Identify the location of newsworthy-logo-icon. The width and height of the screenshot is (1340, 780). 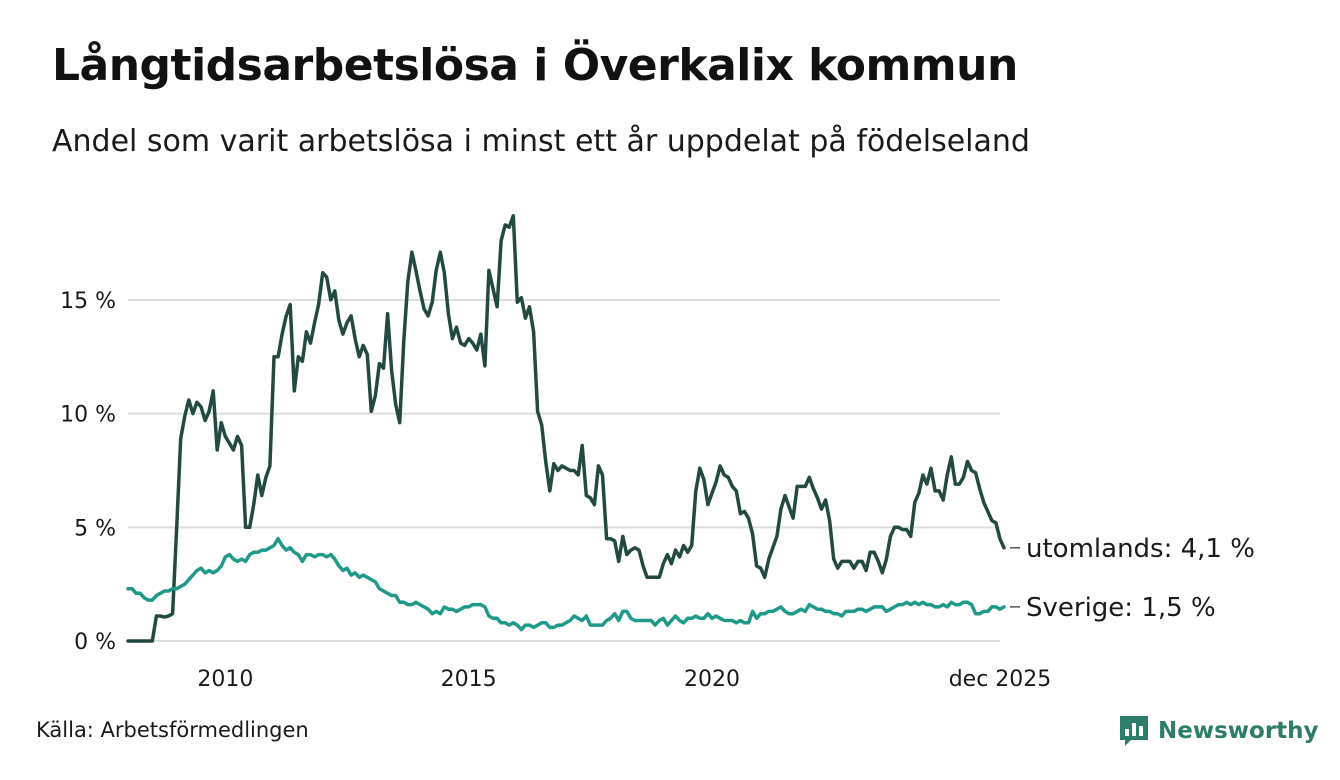
(1134, 731).